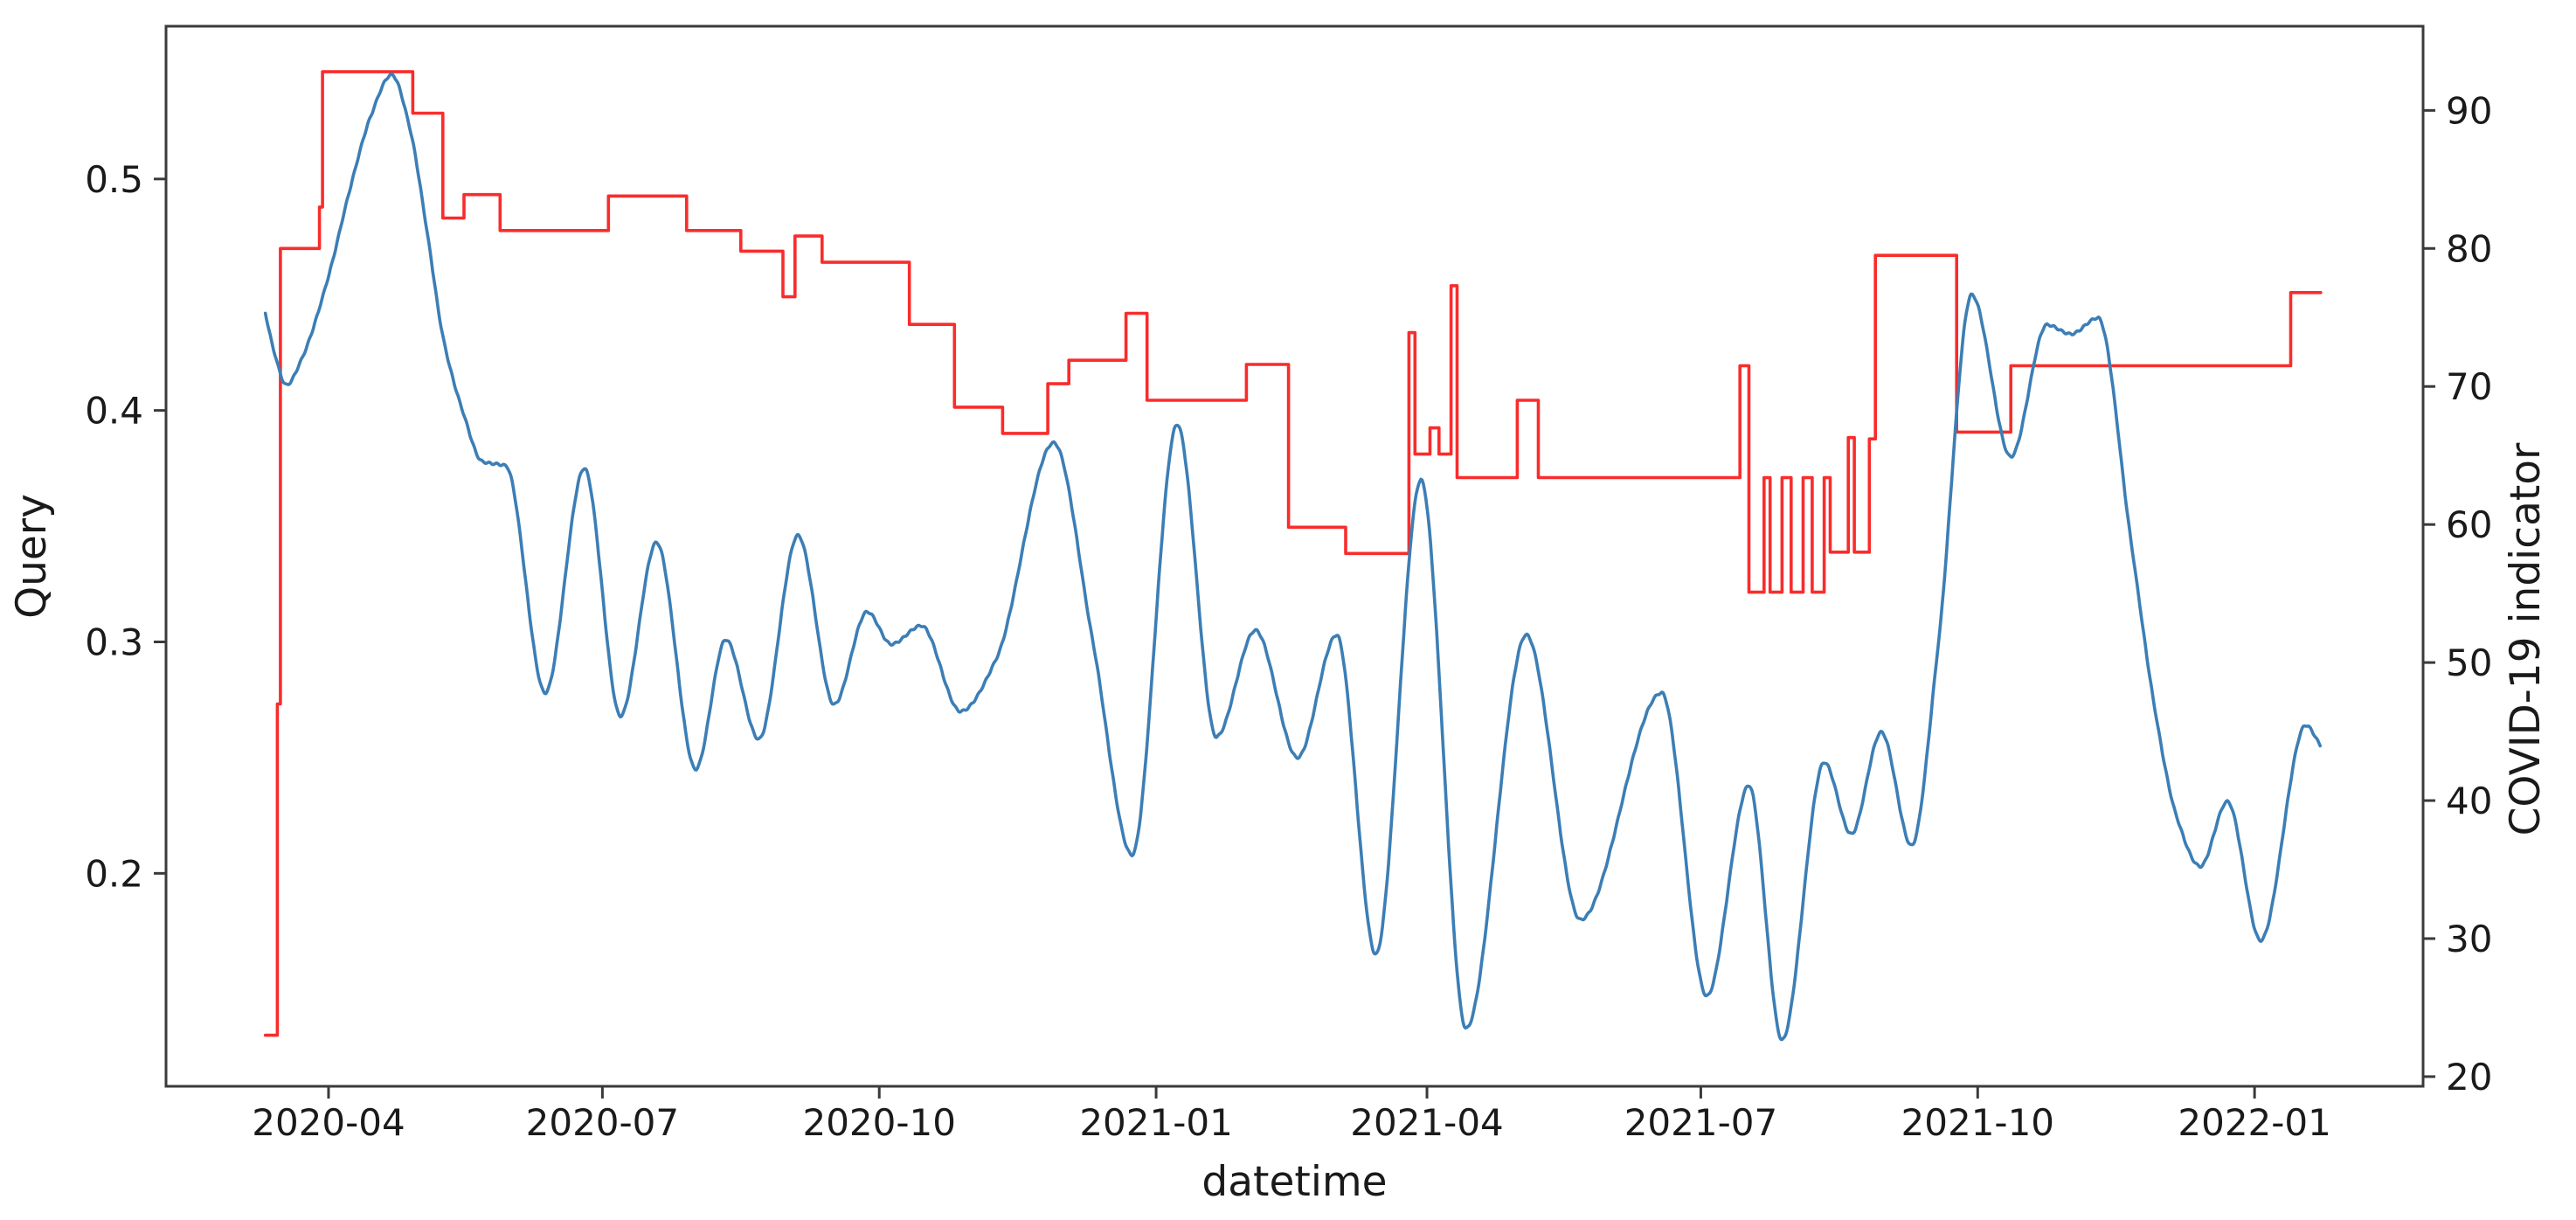 Image resolution: width=2576 pixels, height=1220 pixels. I want to click on y-right-tick-label: 20, so click(2469, 1077).